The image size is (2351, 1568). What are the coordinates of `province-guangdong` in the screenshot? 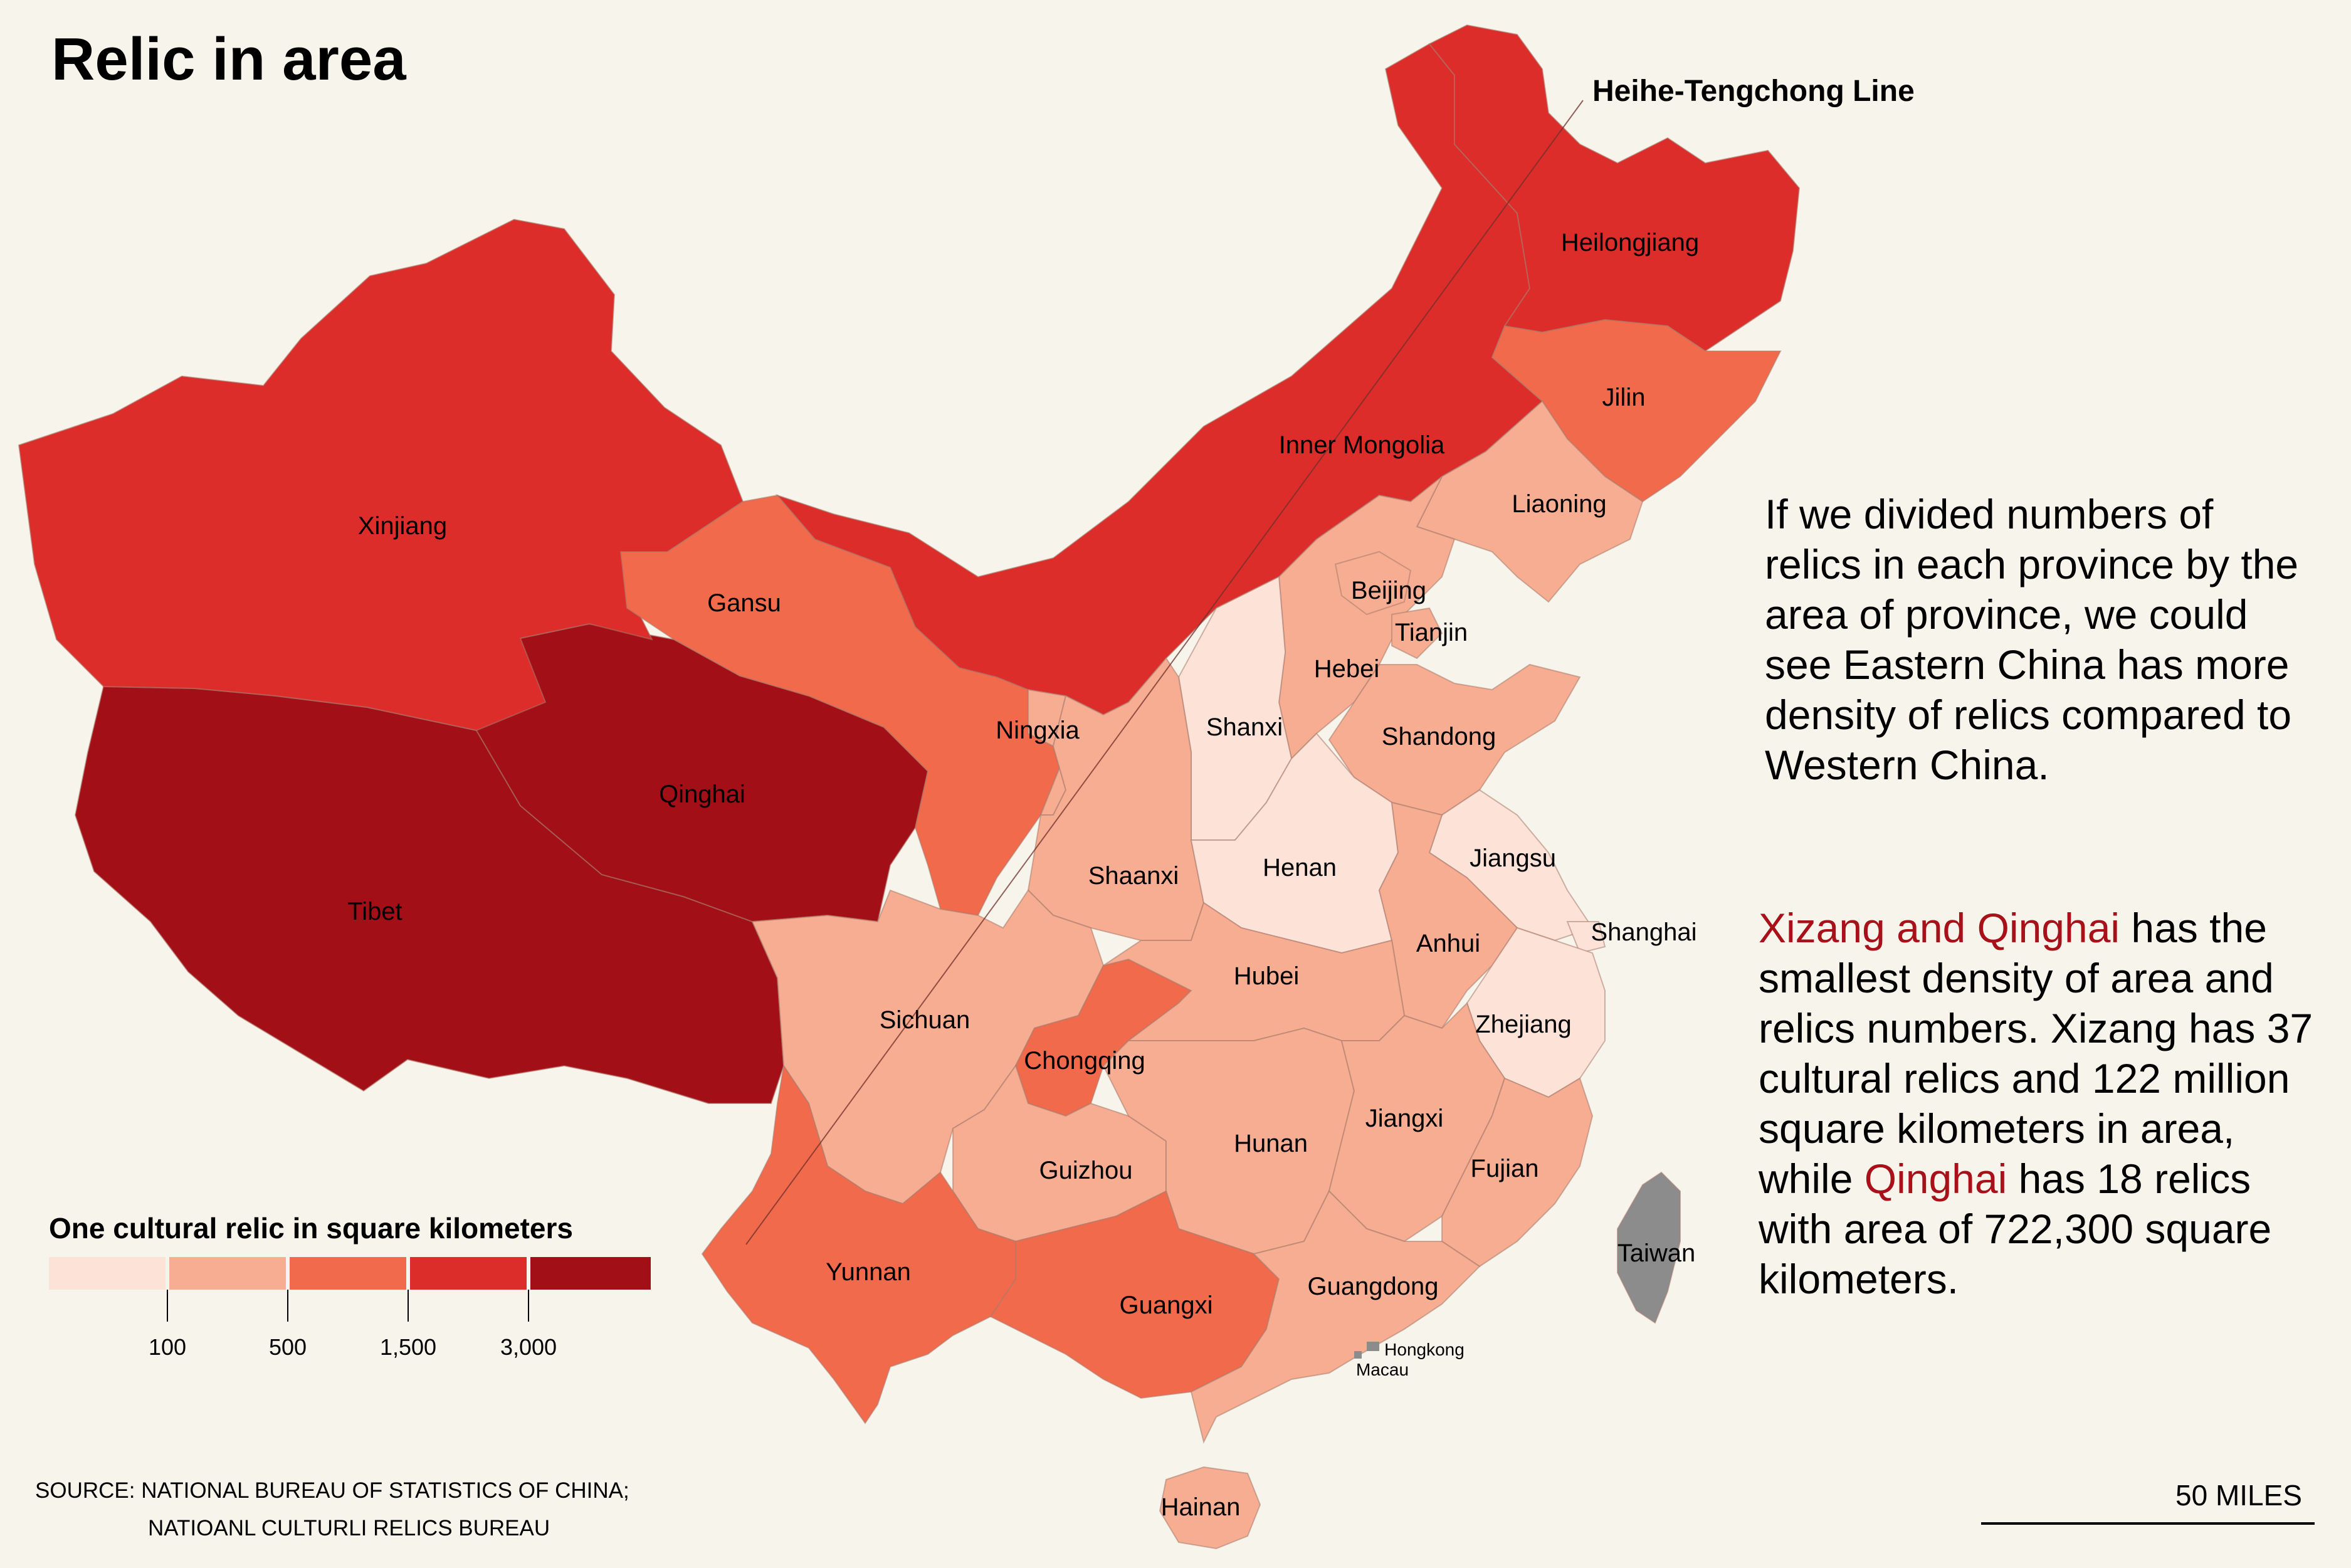 It's located at (1335, 1317).